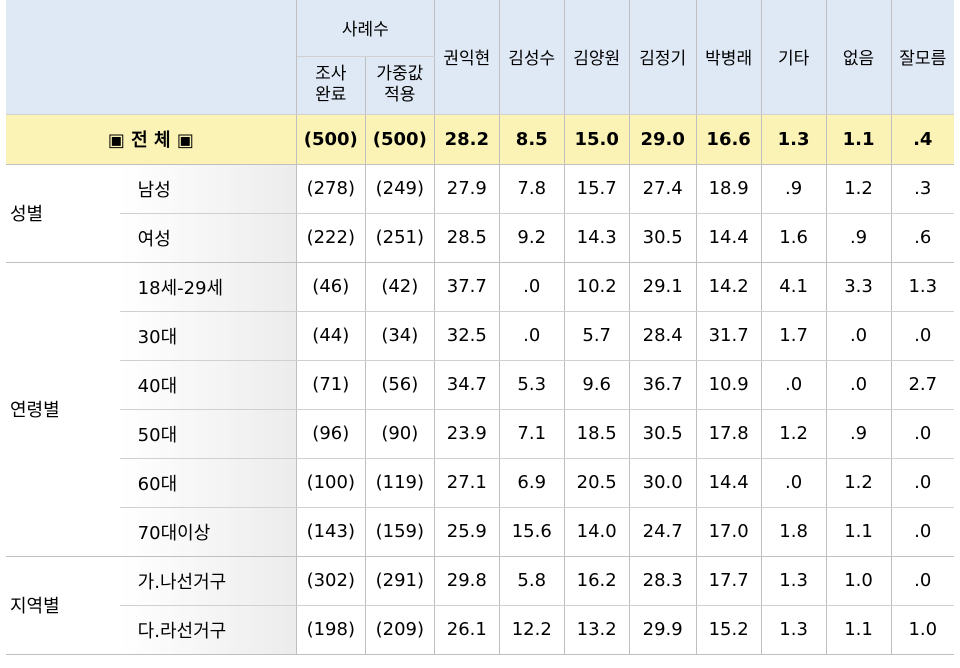 This screenshot has height=668, width=960. I want to click on header-sample-group: 사례수, so click(365, 28).